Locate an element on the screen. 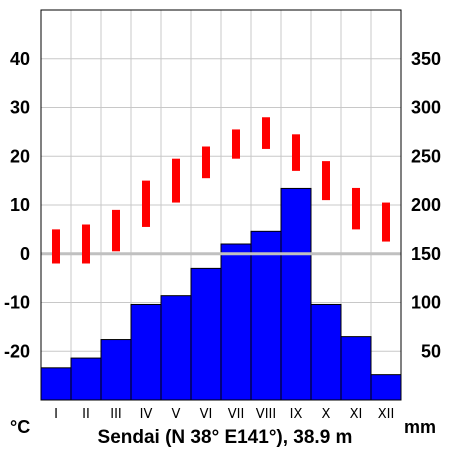 The width and height of the screenshot is (450, 450). left-axis-labels: -20 -10 0 10 20 30 40 is located at coordinates (17, 205).